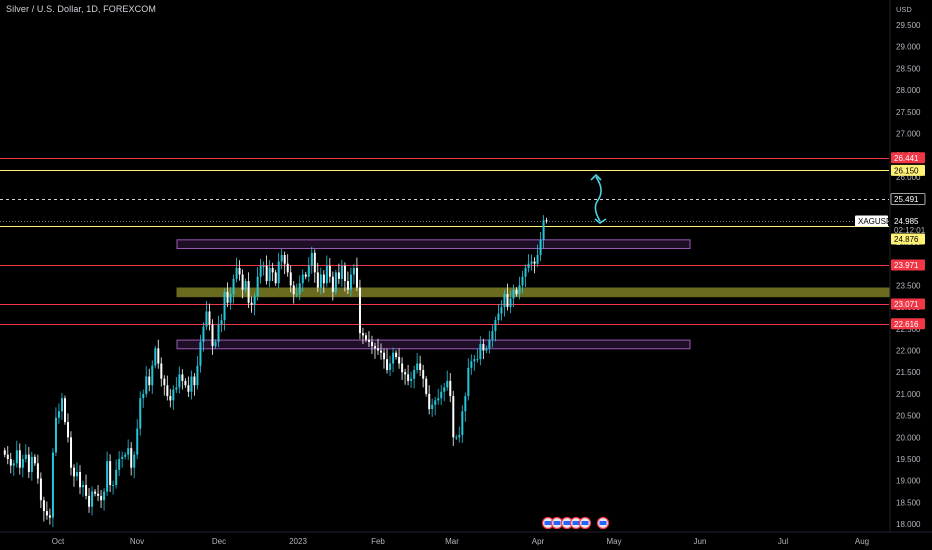 Image resolution: width=932 pixels, height=550 pixels. I want to click on x-tick-label: Apr, so click(538, 541).